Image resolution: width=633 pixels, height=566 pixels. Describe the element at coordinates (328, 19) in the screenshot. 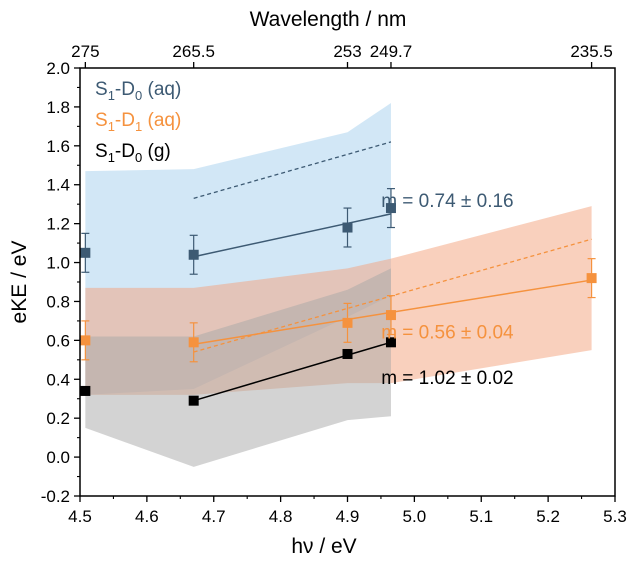

I see `top-axis-label: Wavelength / nm` at that location.